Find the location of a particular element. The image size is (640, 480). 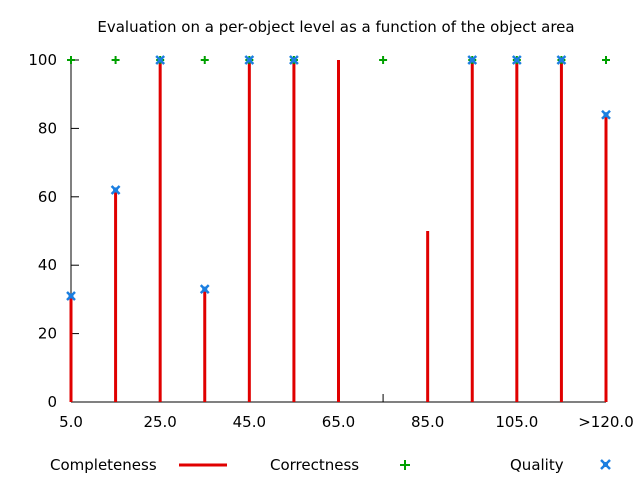

y-tick-label: 0 is located at coordinates (52, 402).